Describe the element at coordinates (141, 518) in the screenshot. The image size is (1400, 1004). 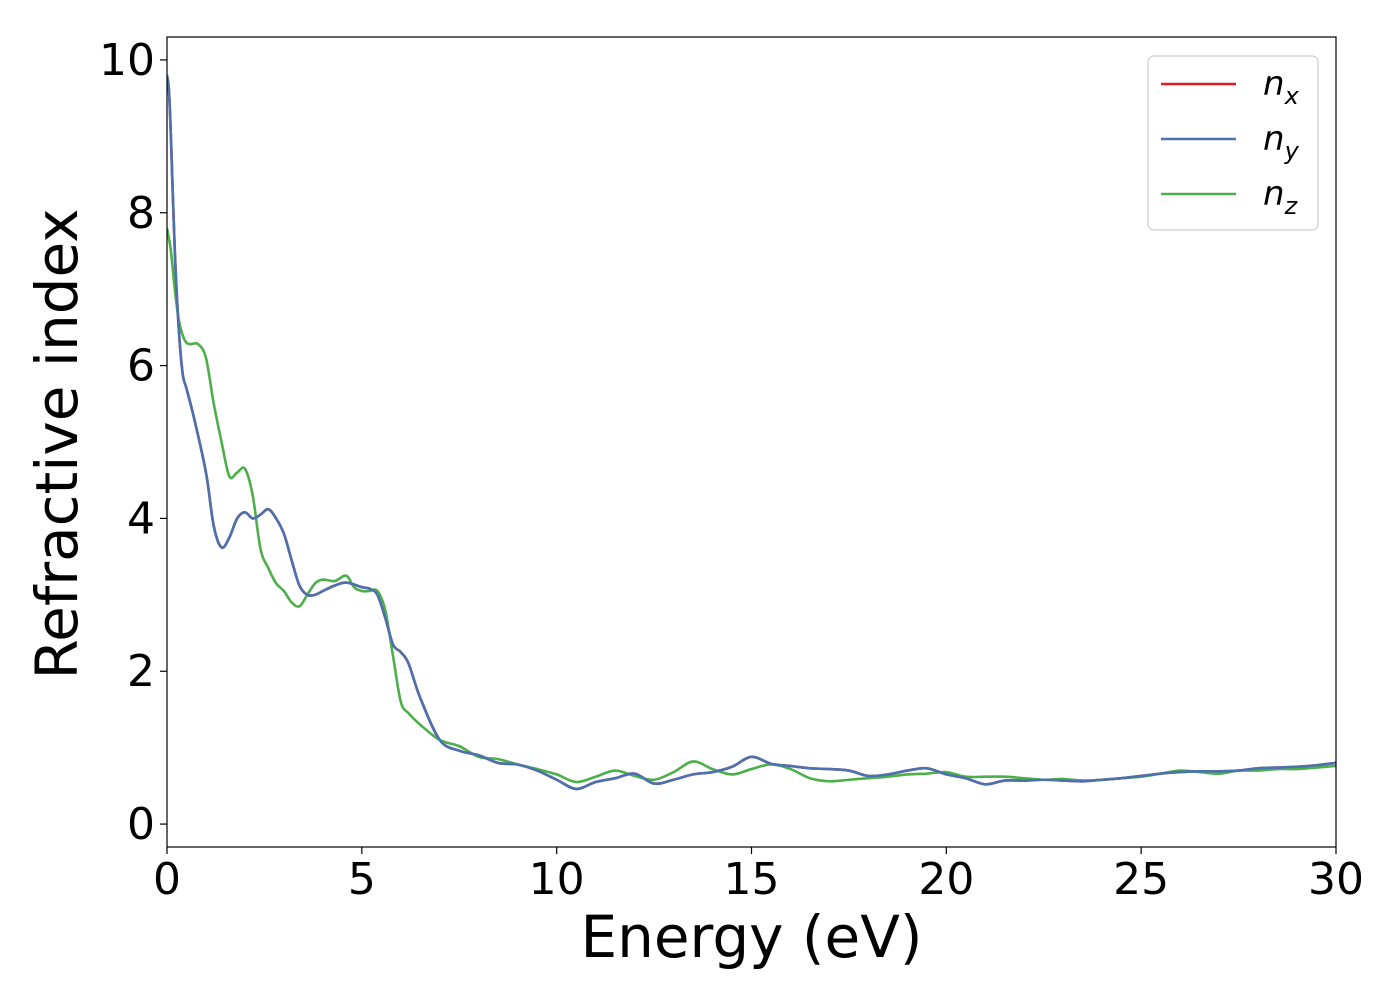
I see `y-tick-label: 4` at that location.